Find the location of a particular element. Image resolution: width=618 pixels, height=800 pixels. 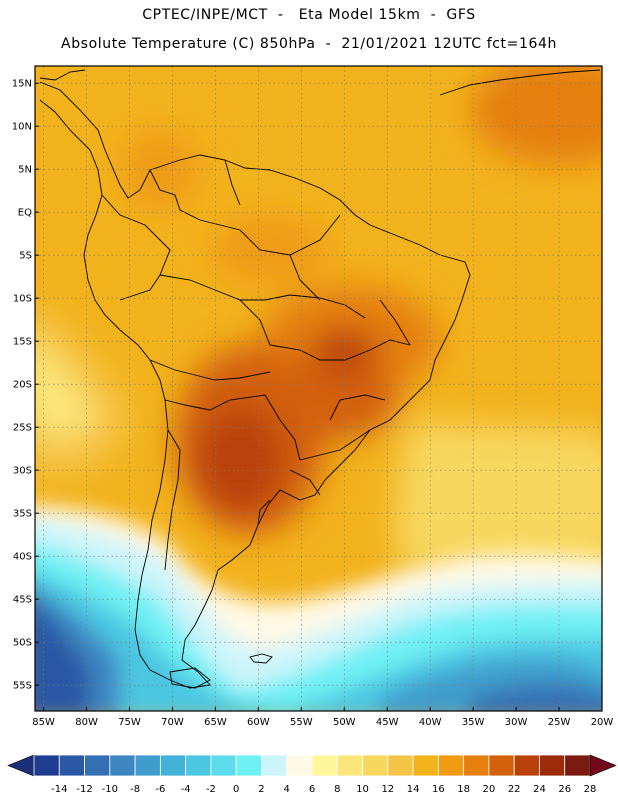

lon-label: 30W is located at coordinates (516, 722).